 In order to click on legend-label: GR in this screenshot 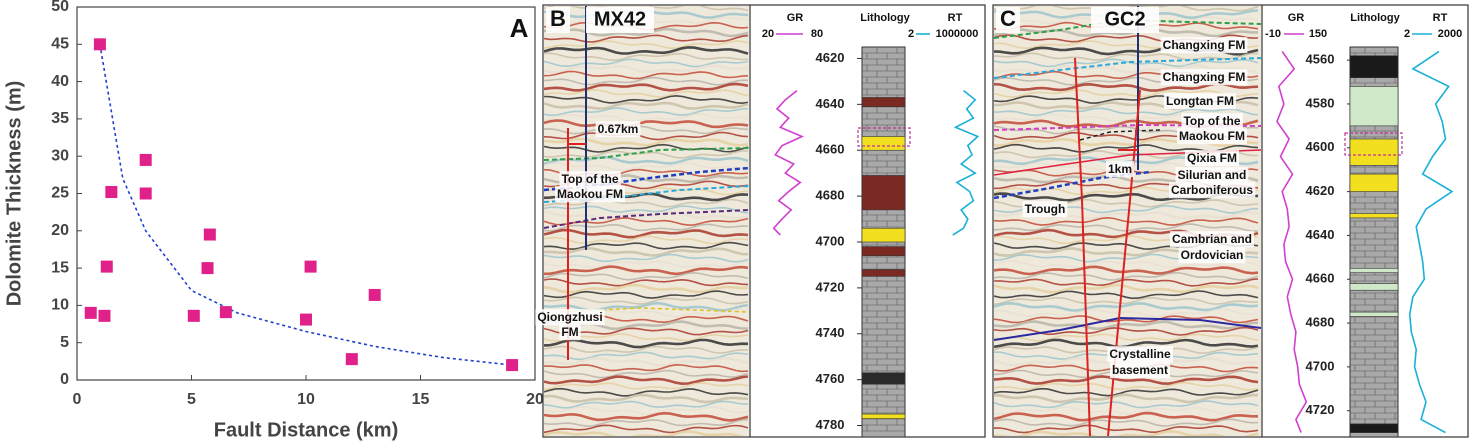, I will do `click(795, 18)`.